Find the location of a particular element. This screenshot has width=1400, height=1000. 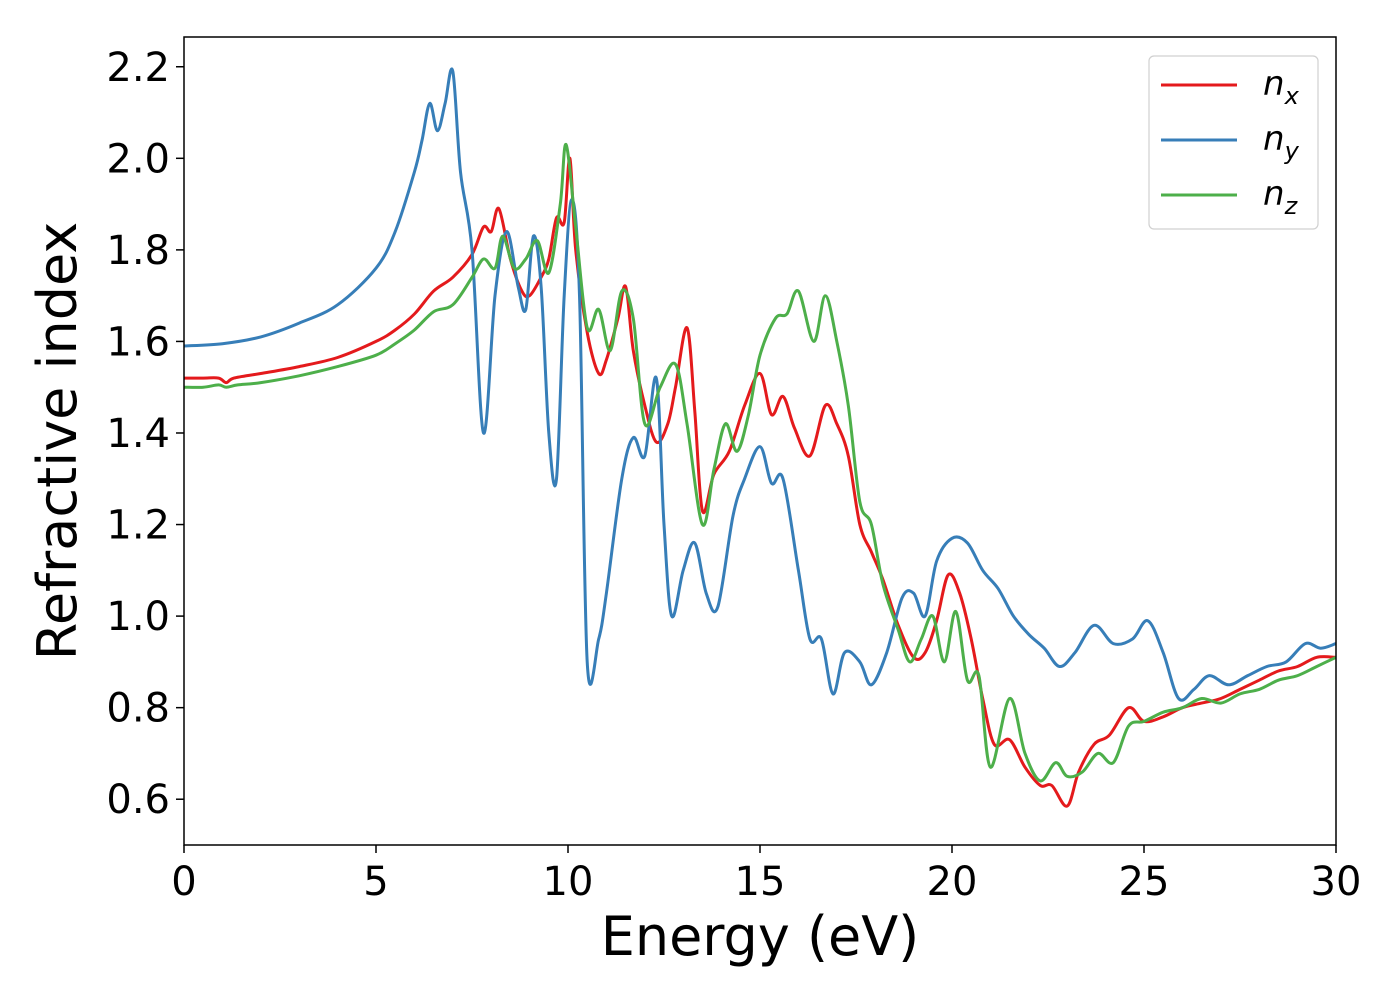

x-tick-label: 30 is located at coordinates (1336, 882).